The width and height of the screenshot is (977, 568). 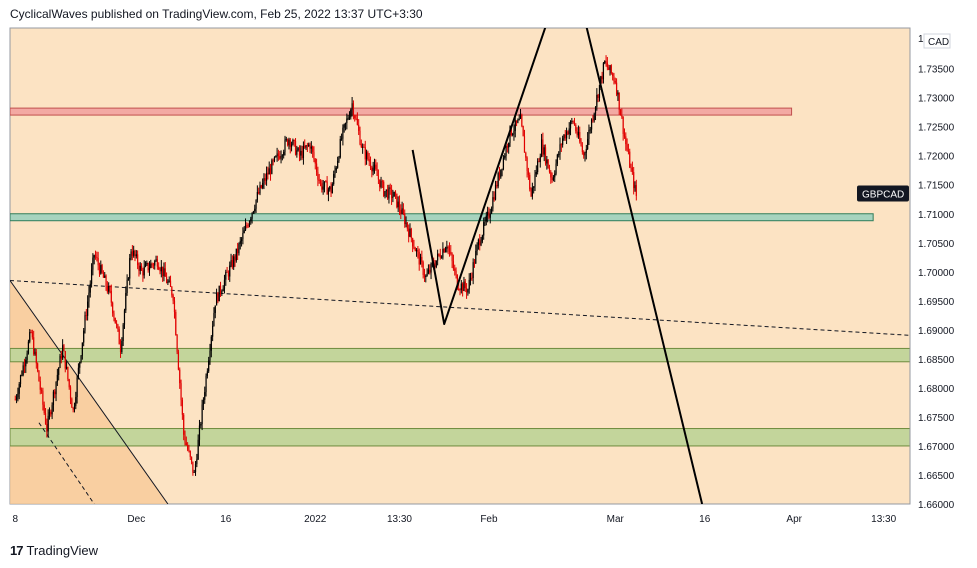 I want to click on symbol-price-tag: GBPCAD, so click(x=883, y=193).